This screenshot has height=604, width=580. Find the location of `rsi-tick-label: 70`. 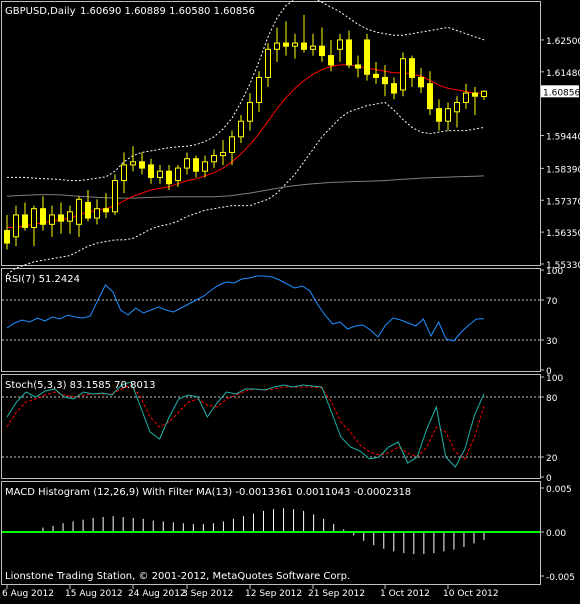

rsi-tick-label: 70 is located at coordinates (552, 302).